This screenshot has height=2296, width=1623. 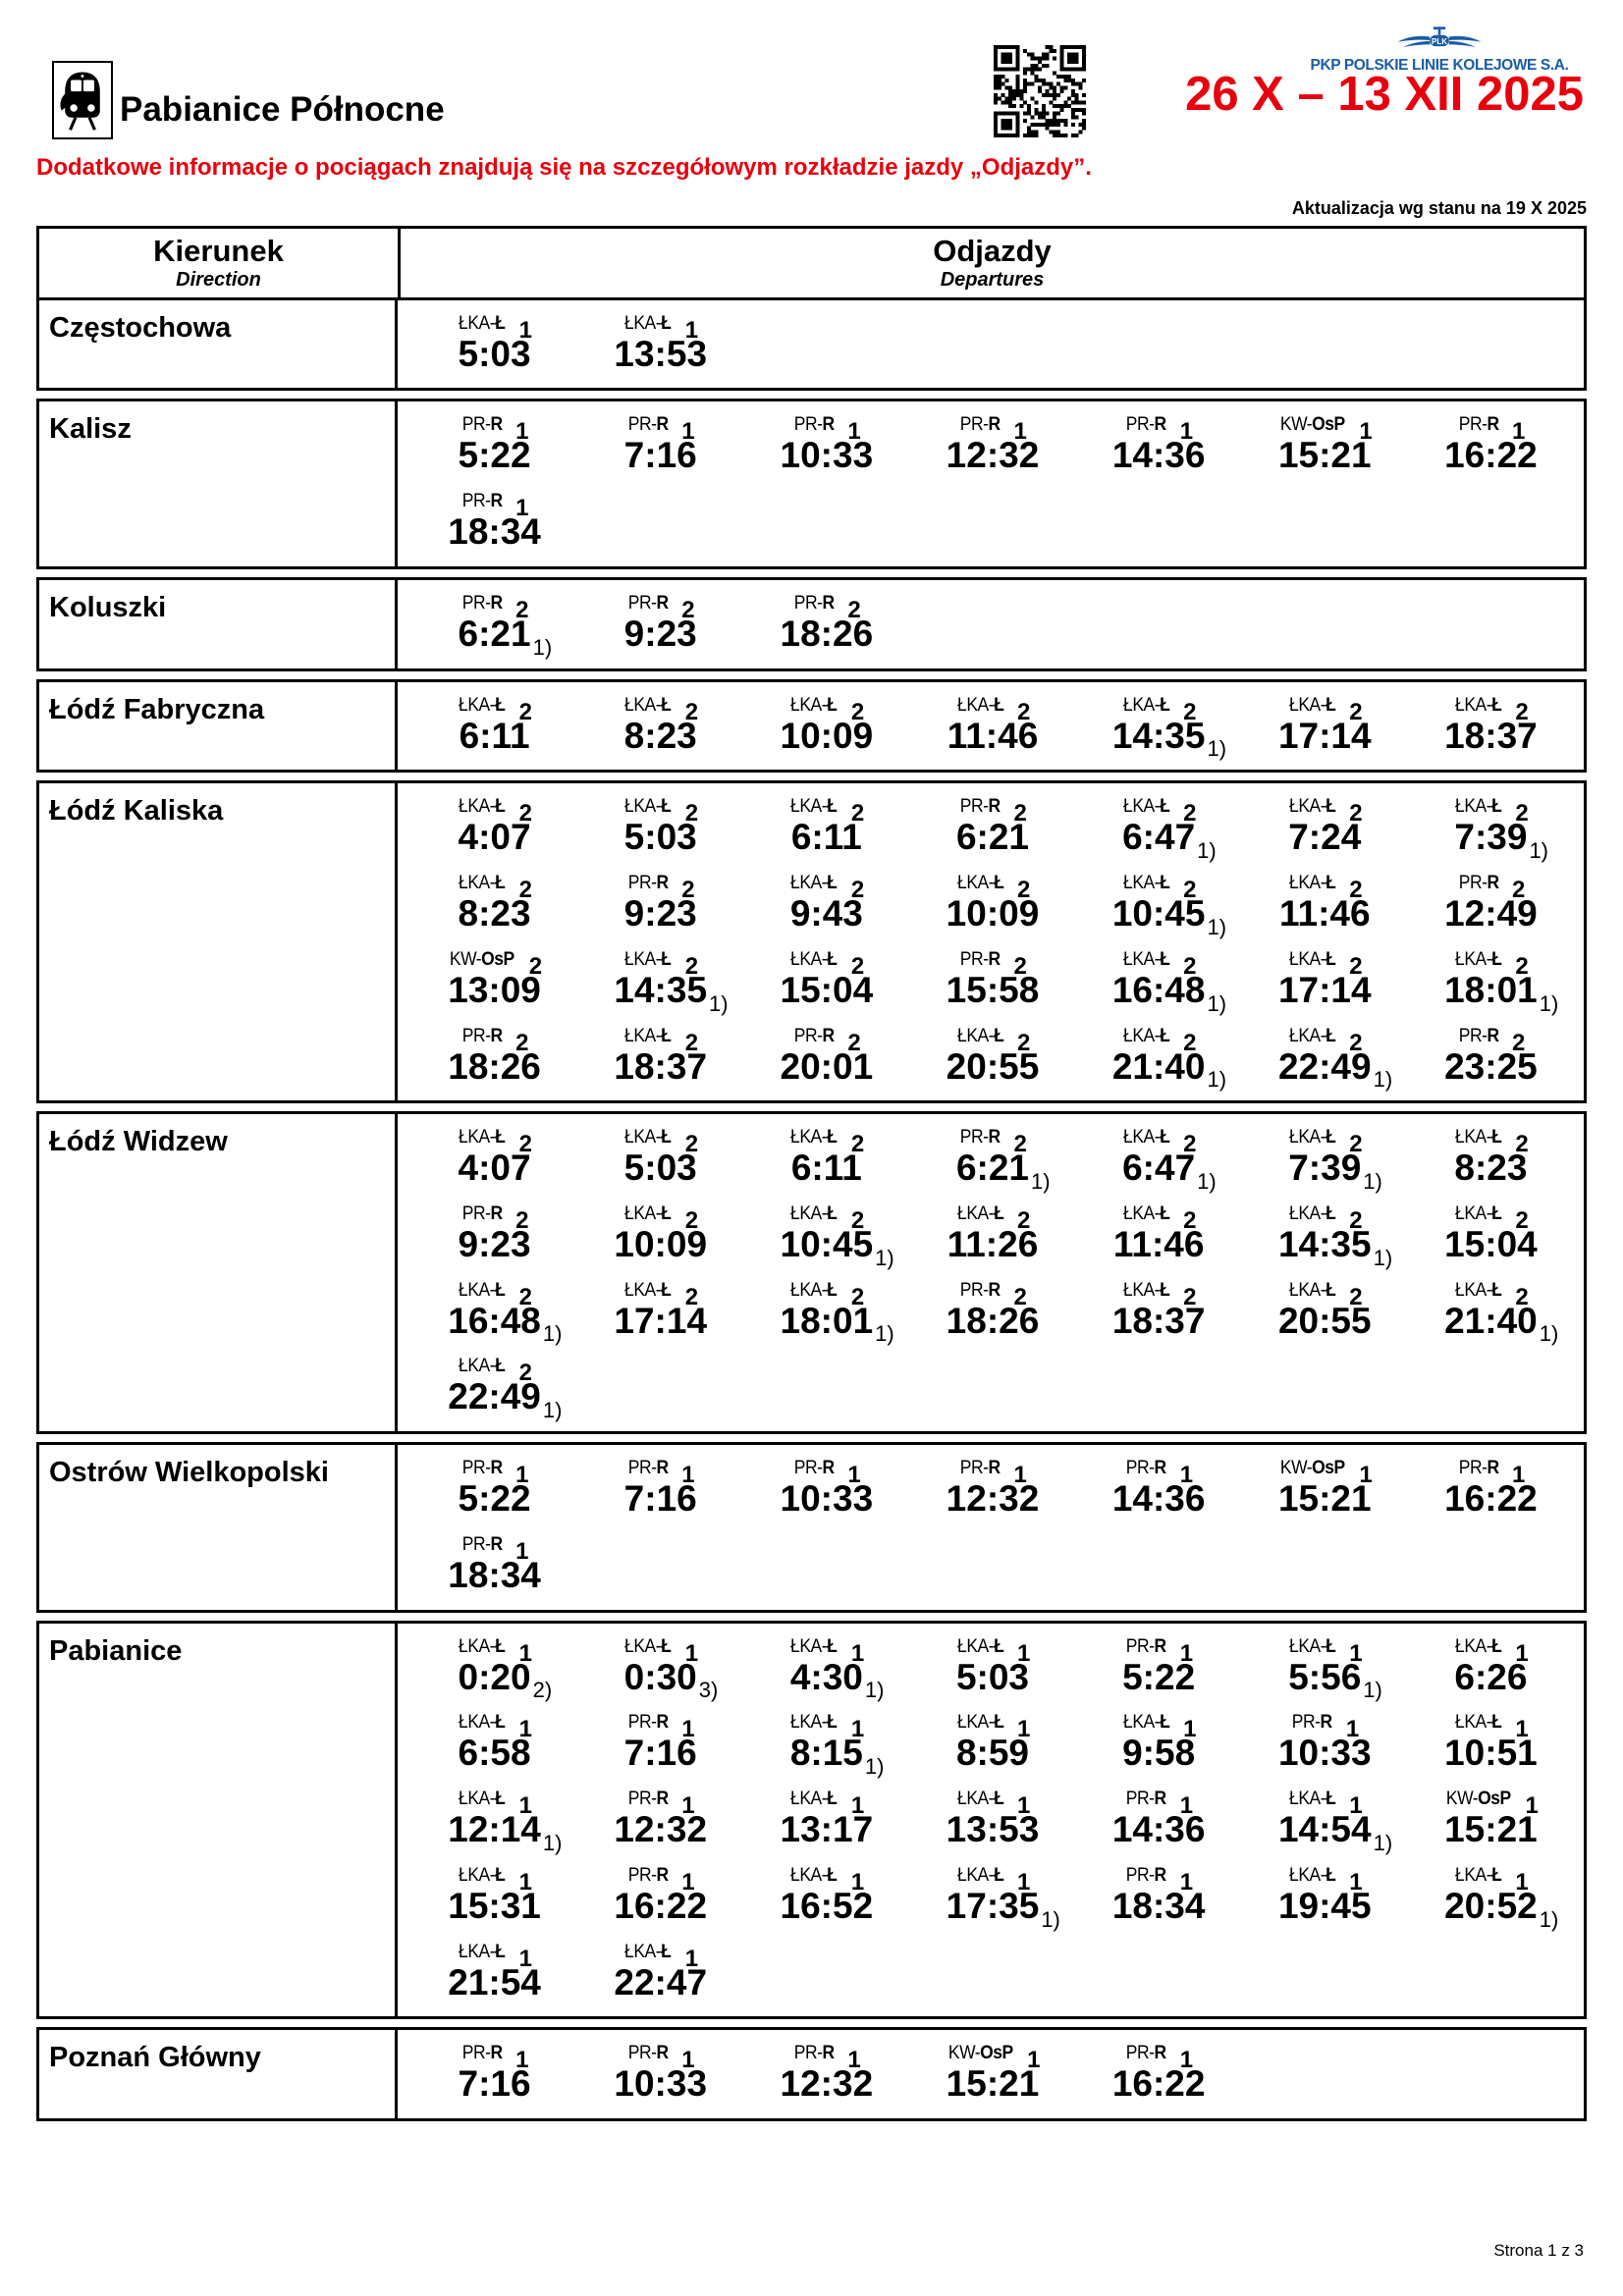 What do you see at coordinates (826, 914) in the screenshot?
I see `departure-time-line: 9:43` at bounding box center [826, 914].